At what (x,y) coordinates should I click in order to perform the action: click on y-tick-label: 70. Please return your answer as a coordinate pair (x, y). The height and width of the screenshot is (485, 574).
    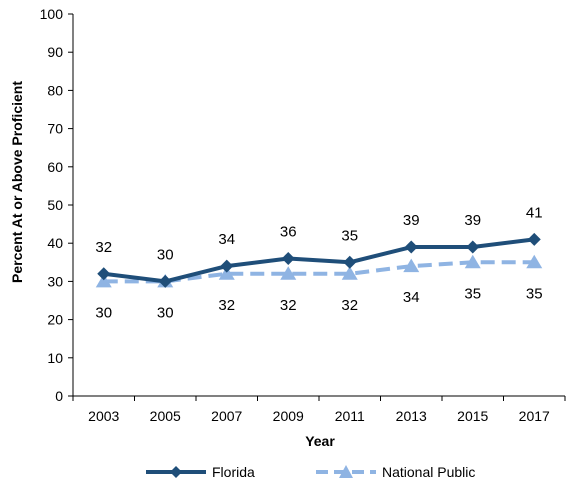
    Looking at the image, I should click on (55, 129).